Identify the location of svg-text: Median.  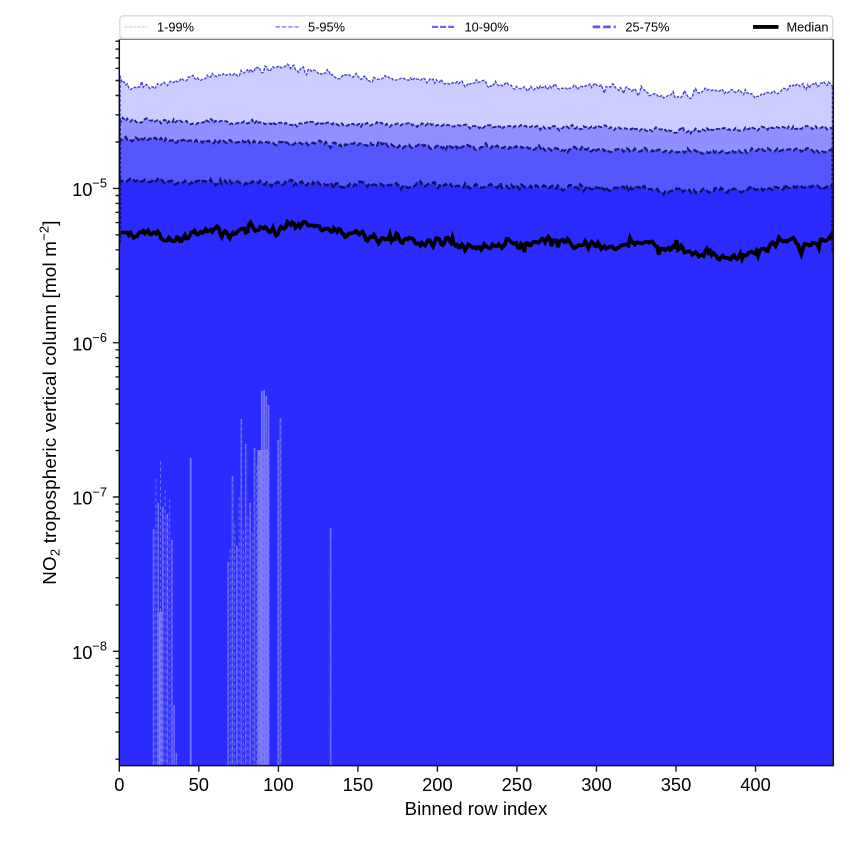
(808, 26).